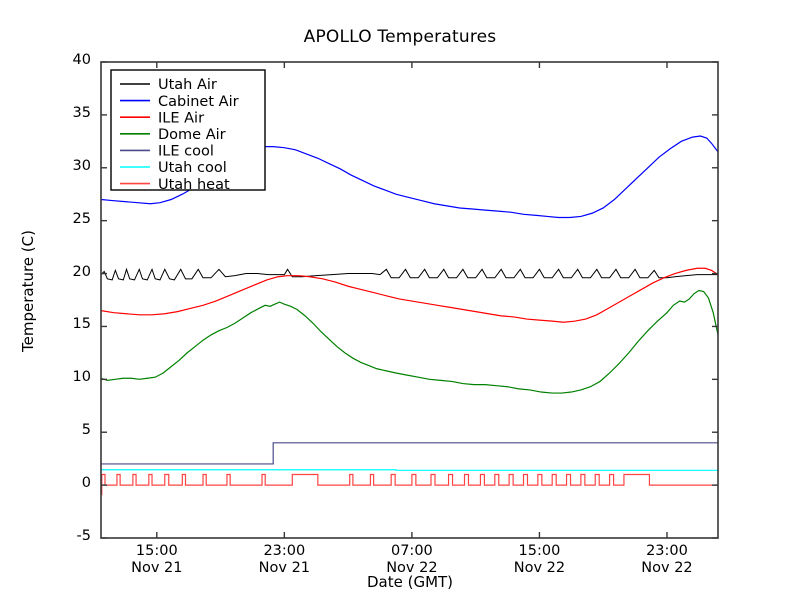  Describe the element at coordinates (81, 218) in the screenshot. I see `y-tick-label: 25` at that location.